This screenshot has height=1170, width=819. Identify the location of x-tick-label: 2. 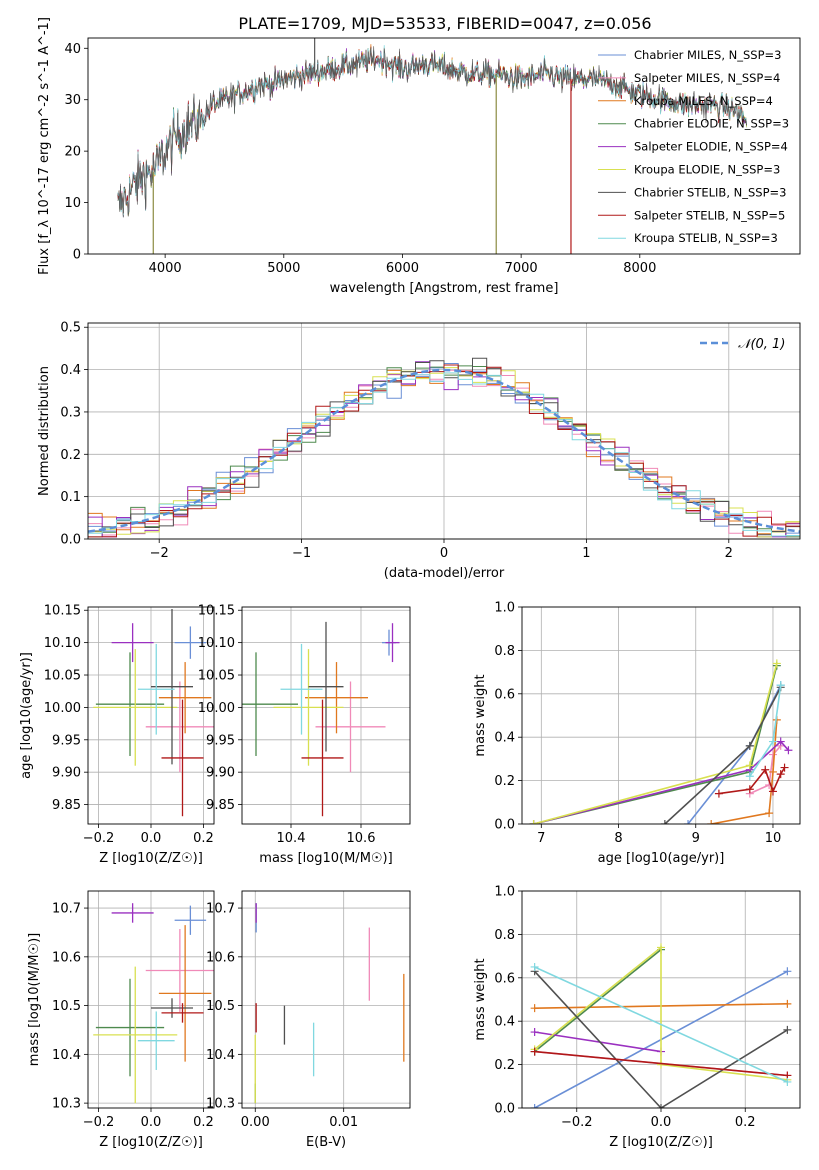
(729, 553).